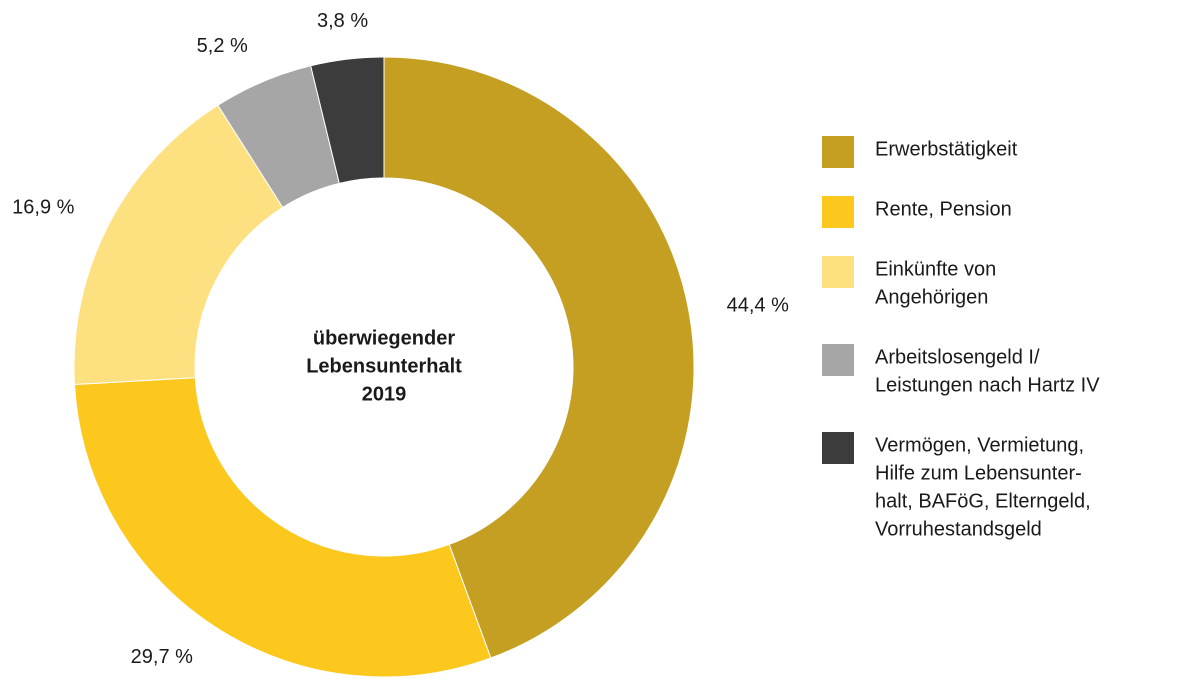 The width and height of the screenshot is (1183, 686). I want to click on legend-label: Vermögen, Vermietung,, so click(979, 445).